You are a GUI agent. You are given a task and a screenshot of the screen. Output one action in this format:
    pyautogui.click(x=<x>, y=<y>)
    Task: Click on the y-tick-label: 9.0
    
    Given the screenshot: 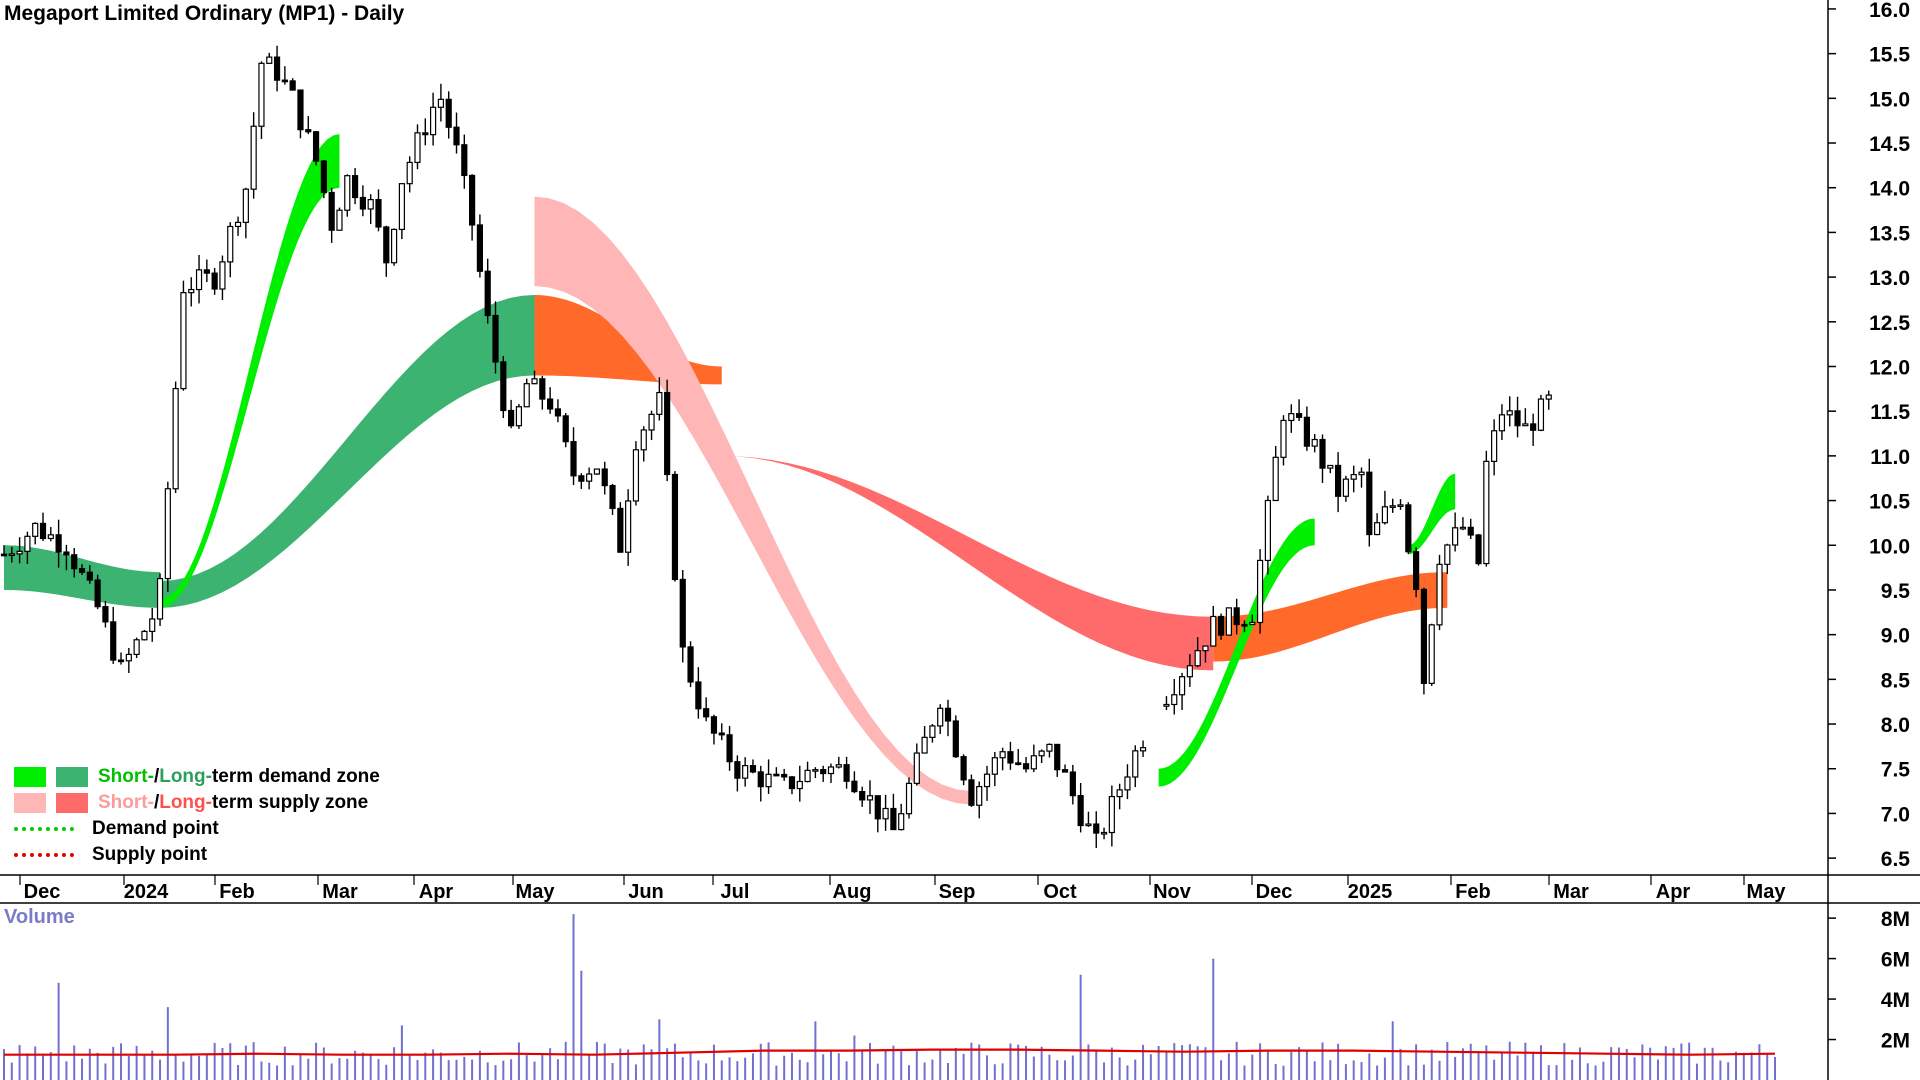 What is the action you would take?
    pyautogui.click(x=1895, y=636)
    